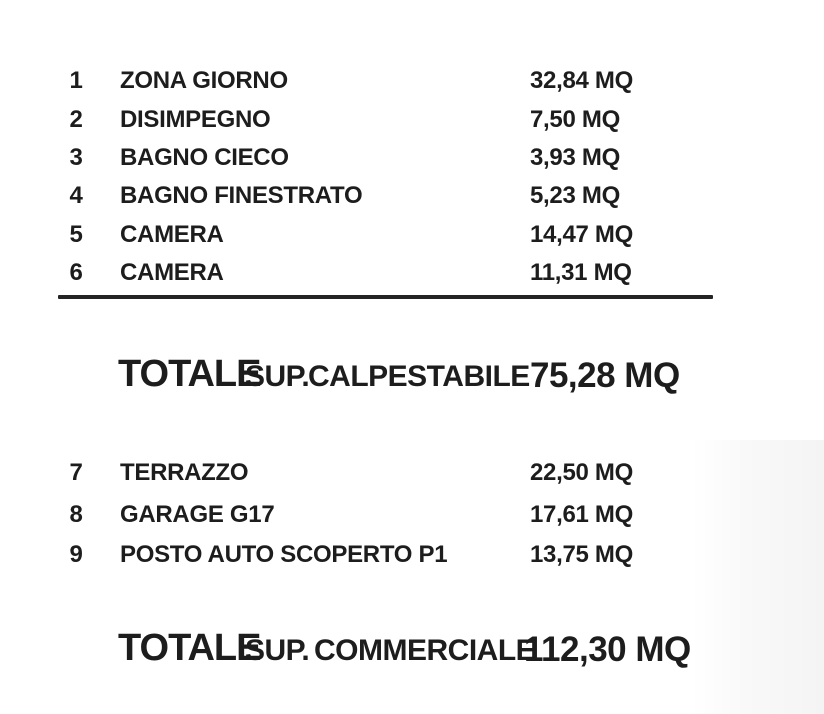 This screenshot has height=714, width=824. What do you see at coordinates (241, 195) in the screenshot?
I see `room-label: BAGNO FINESTRATO` at bounding box center [241, 195].